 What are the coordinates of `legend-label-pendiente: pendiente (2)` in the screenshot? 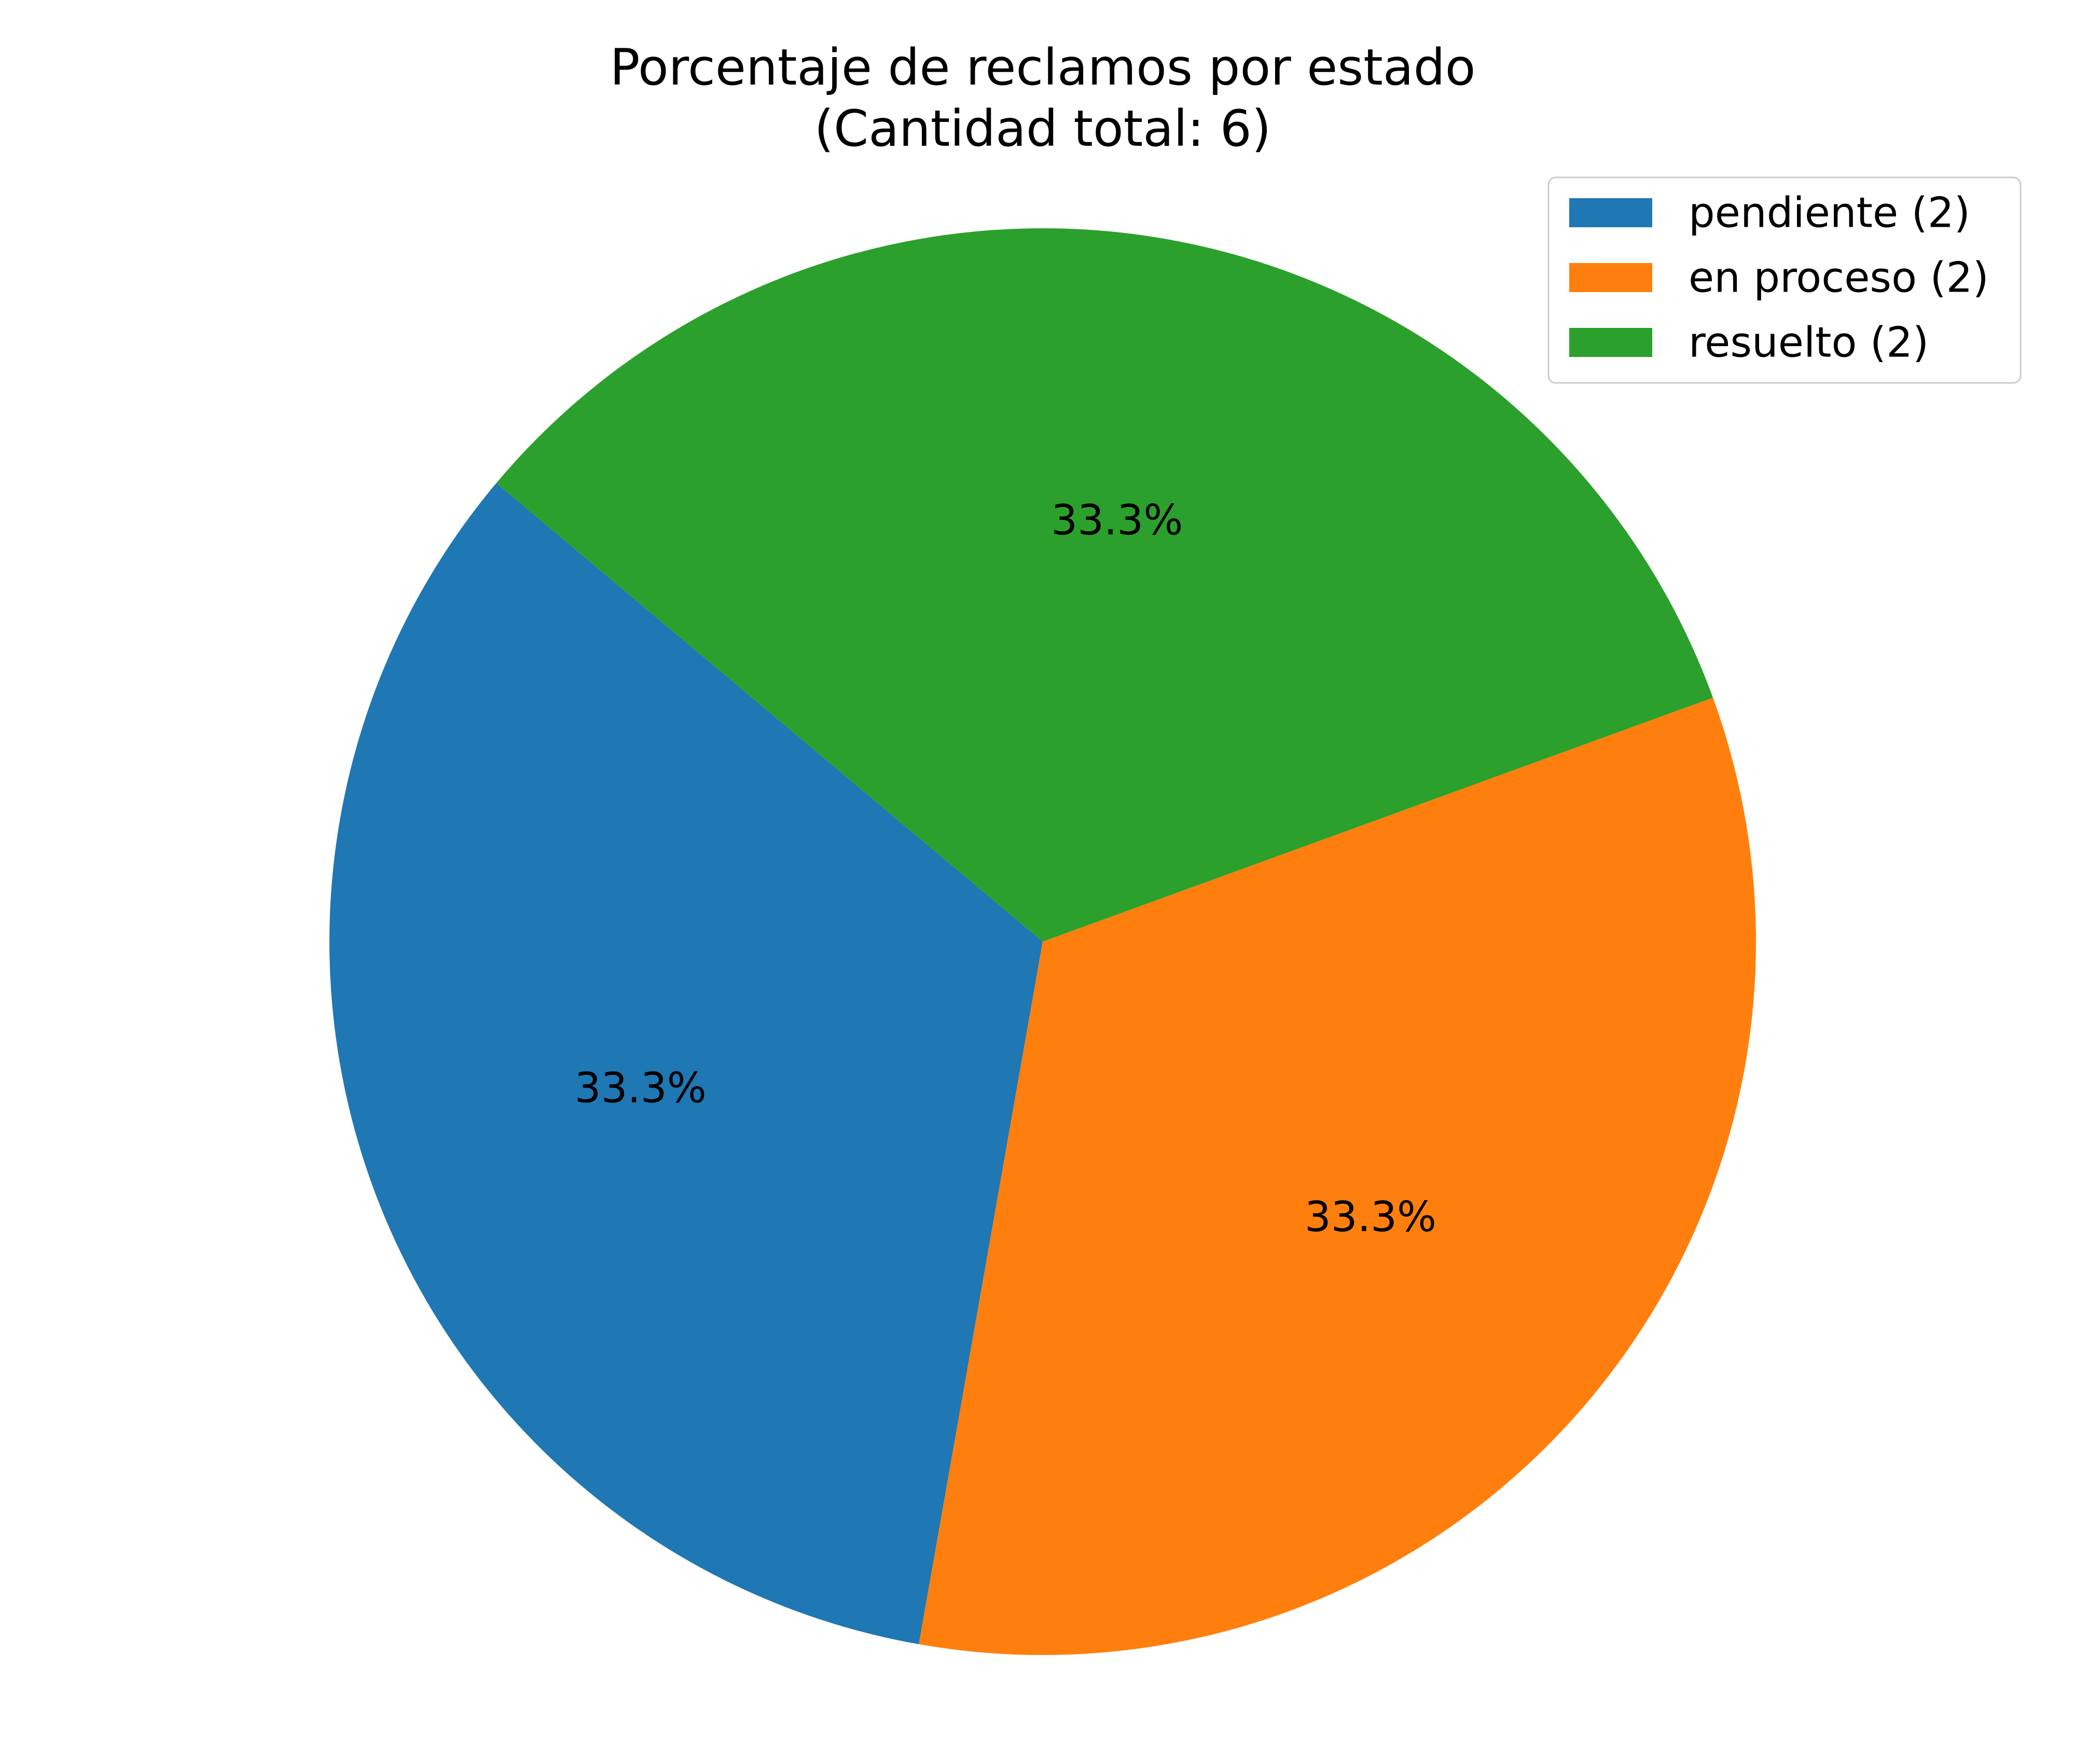 It's located at (1829, 213).